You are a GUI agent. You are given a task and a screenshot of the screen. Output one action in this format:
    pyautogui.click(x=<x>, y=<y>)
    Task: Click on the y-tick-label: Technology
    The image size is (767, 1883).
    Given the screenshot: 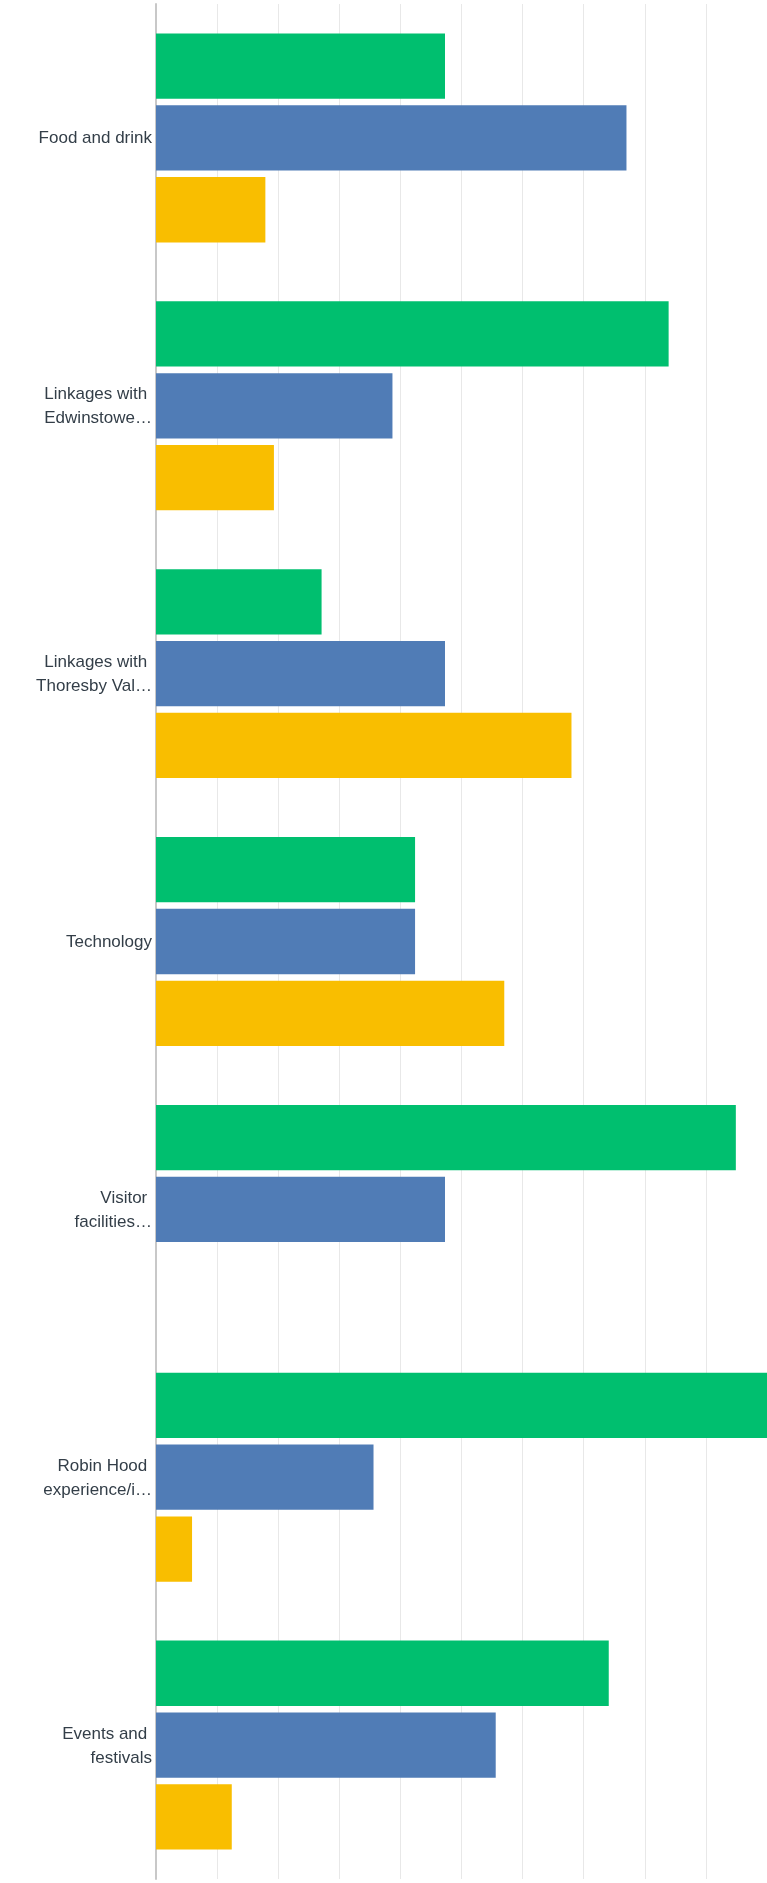 What is the action you would take?
    pyautogui.click(x=109, y=941)
    